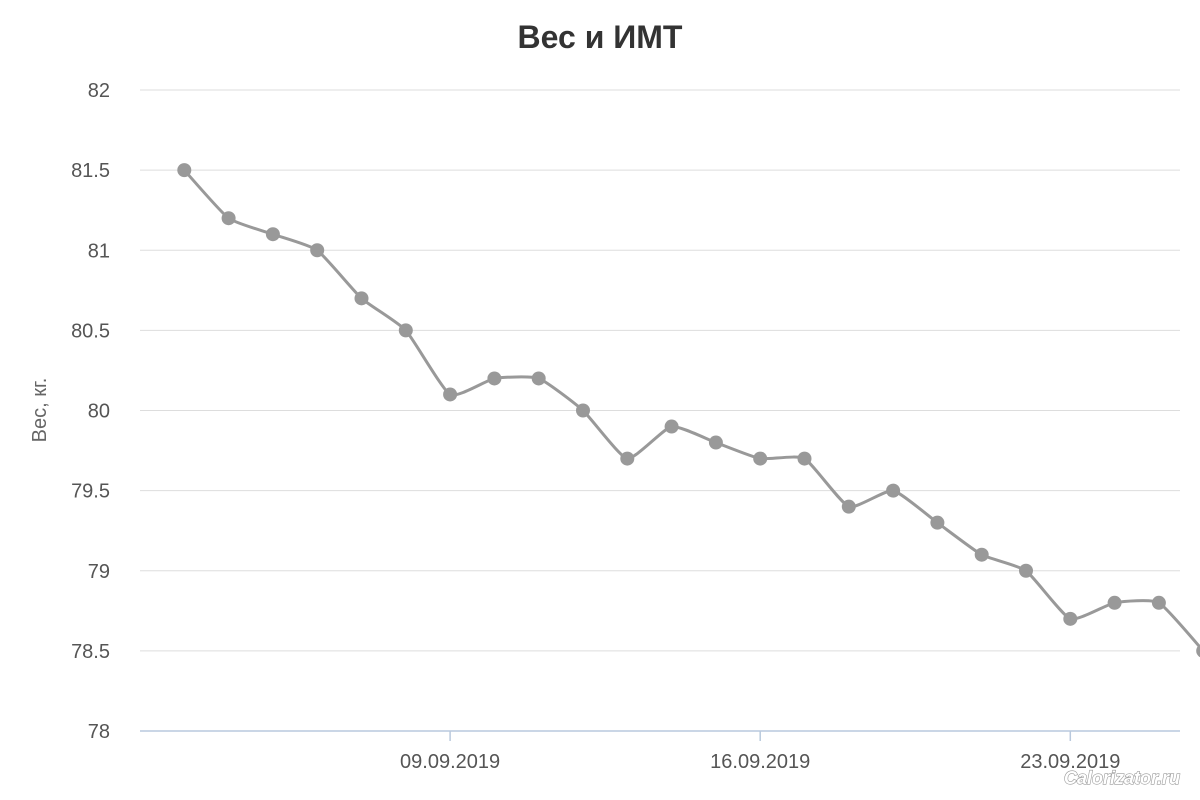 This screenshot has width=1200, height=800. What do you see at coordinates (760, 762) in the screenshot?
I see `x-tick-label: 16.09.2019` at bounding box center [760, 762].